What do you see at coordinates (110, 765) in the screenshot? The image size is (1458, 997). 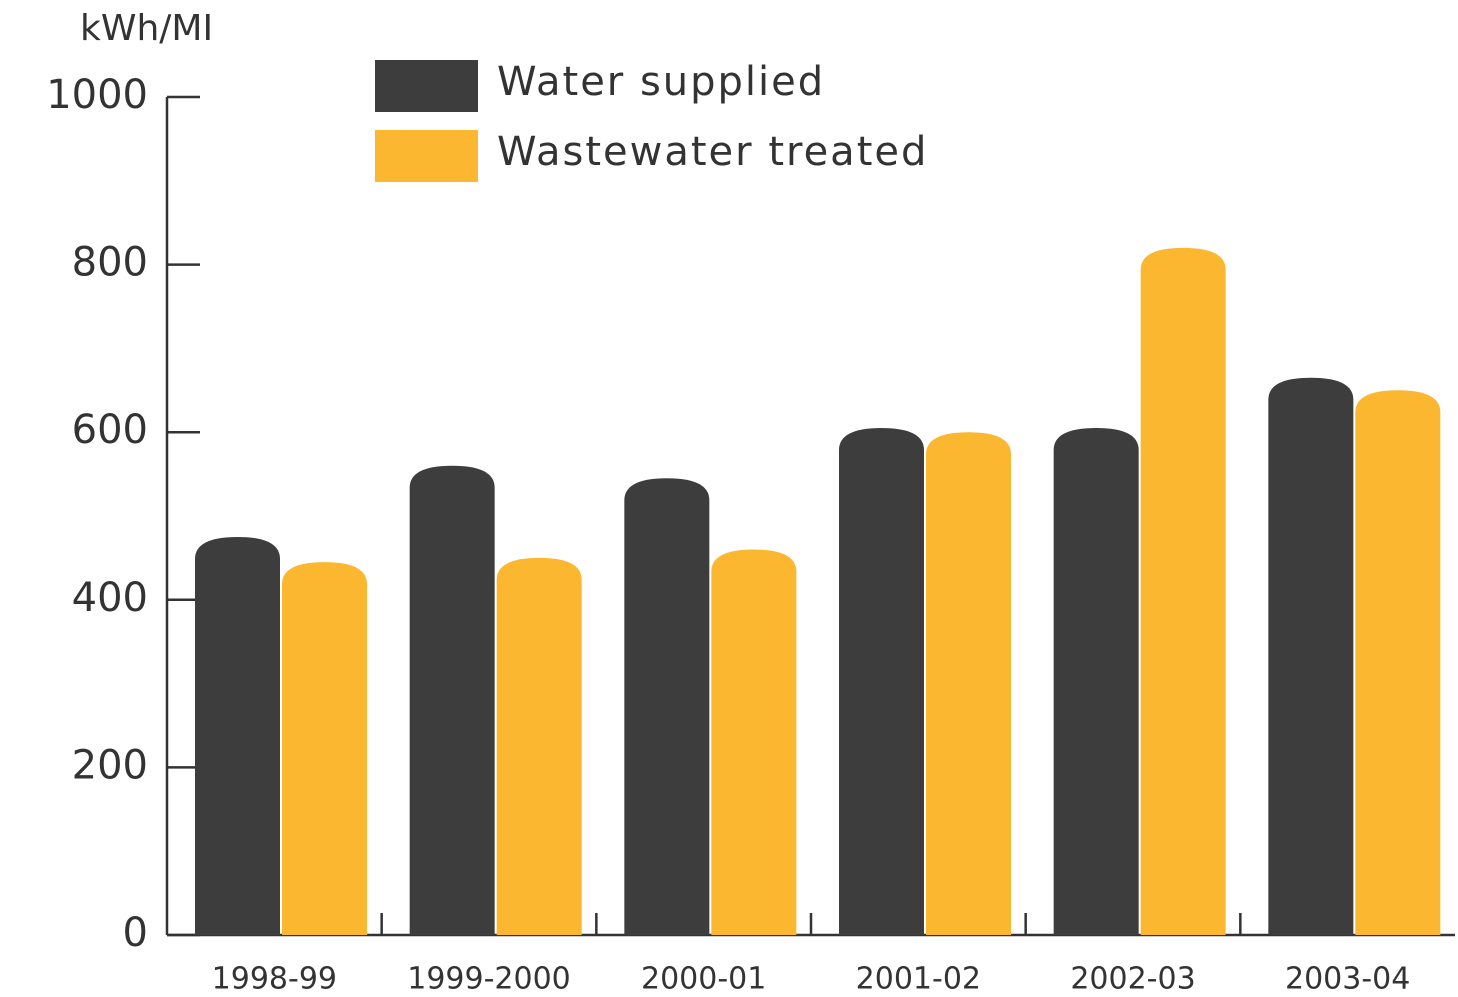 I see `y-tick-label: 200` at bounding box center [110, 765].